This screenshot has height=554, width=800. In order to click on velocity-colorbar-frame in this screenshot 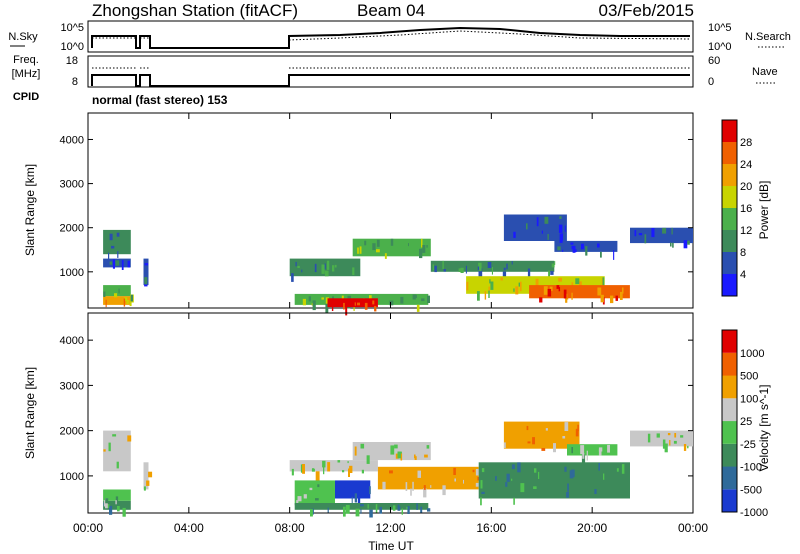, I will do `click(729, 421)`.